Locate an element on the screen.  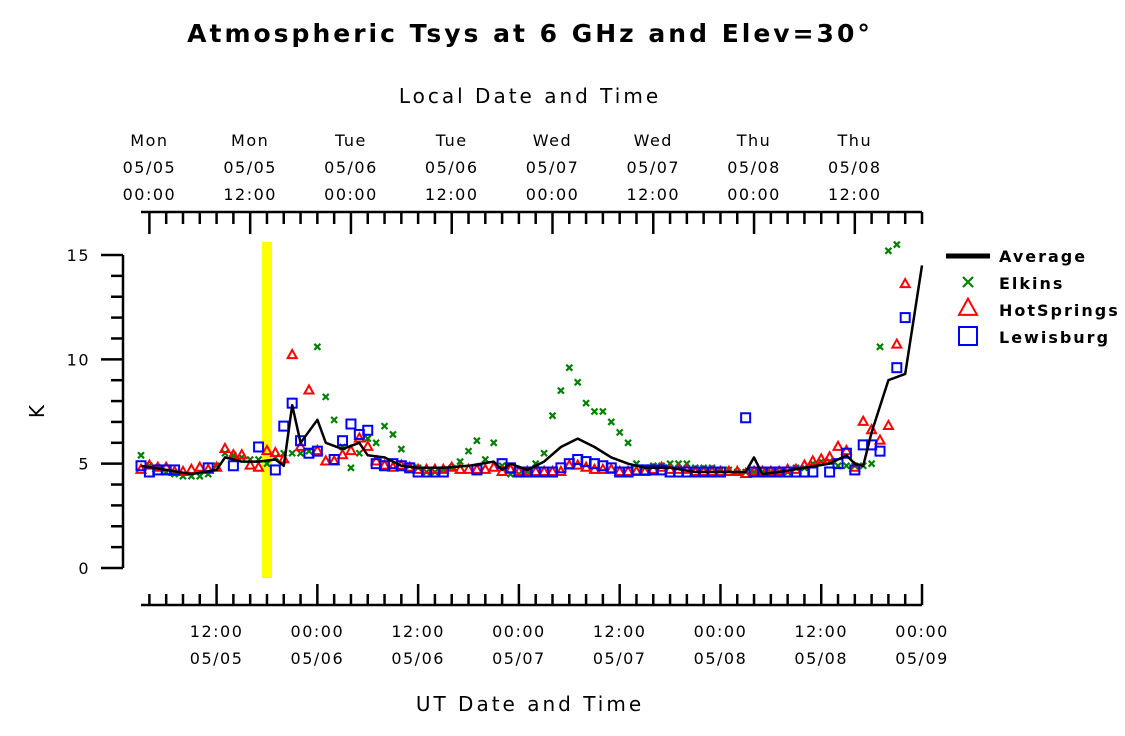
chart-title: Atmospheric Tsys at 6 GHz and Elev=30° is located at coordinates (530, 33).